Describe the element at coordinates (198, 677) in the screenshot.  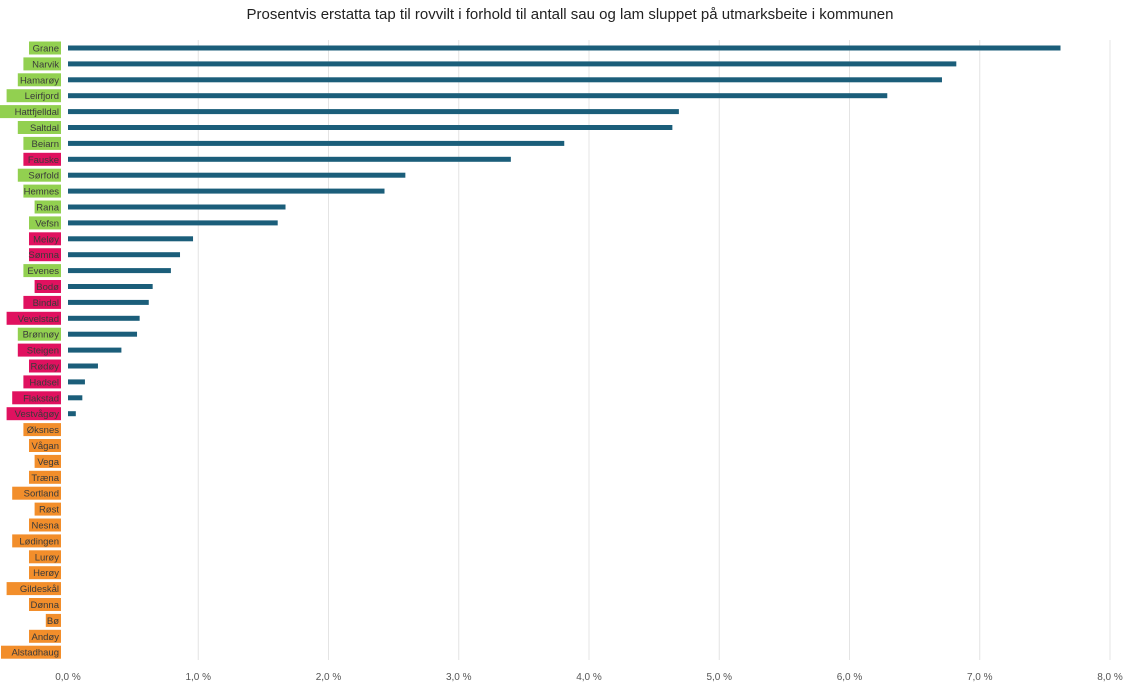
I see `x-tick-label: 1,0 %` at that location.